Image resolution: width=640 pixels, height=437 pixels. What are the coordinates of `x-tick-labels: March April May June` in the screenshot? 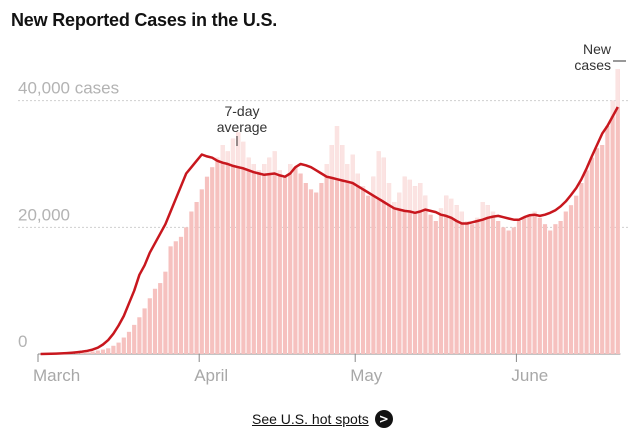 It's located at (290, 369).